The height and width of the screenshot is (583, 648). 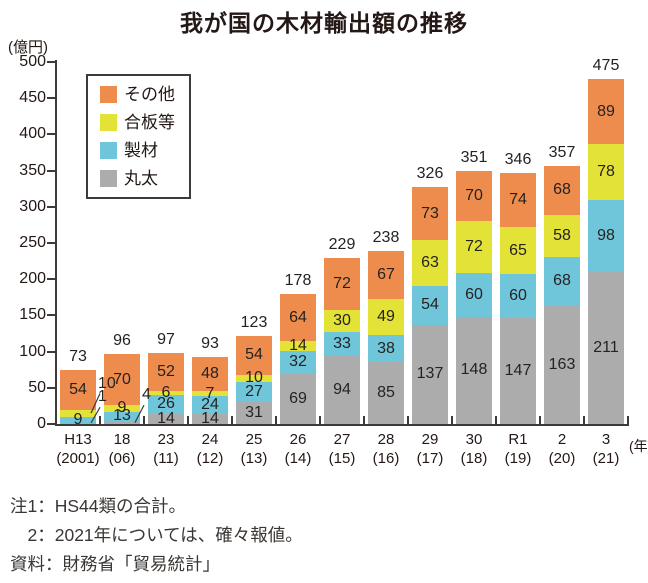 What do you see at coordinates (32, 134) in the screenshot?
I see `y-tick-label: 400` at bounding box center [32, 134].